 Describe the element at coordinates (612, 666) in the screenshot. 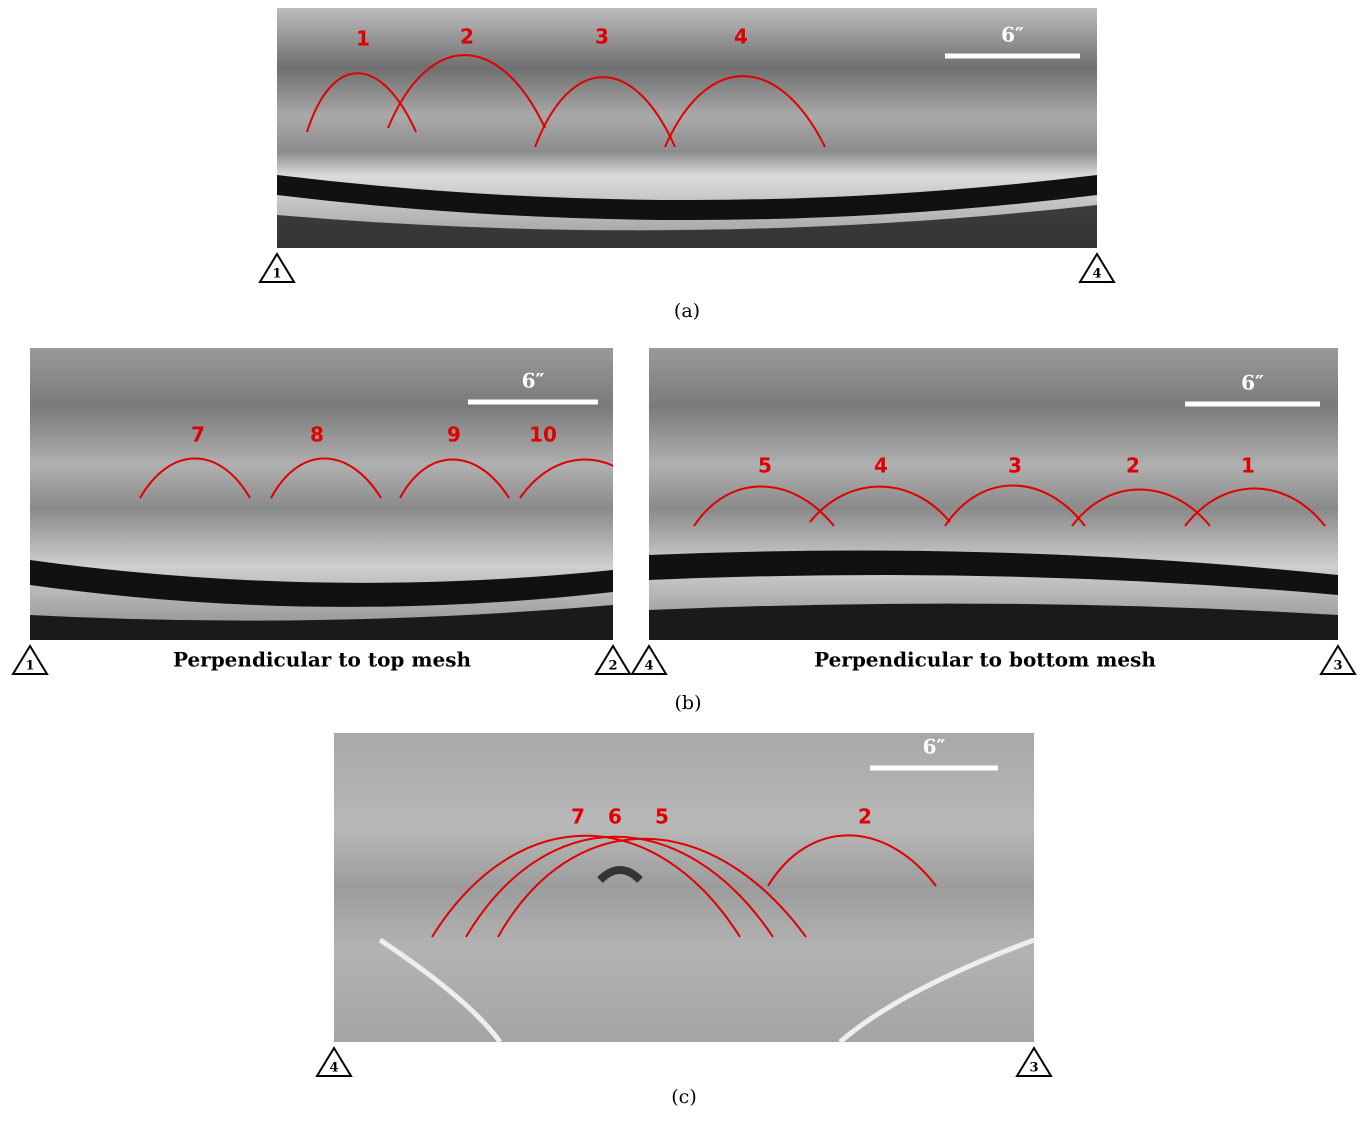

I see `corner-label: 2` at that location.